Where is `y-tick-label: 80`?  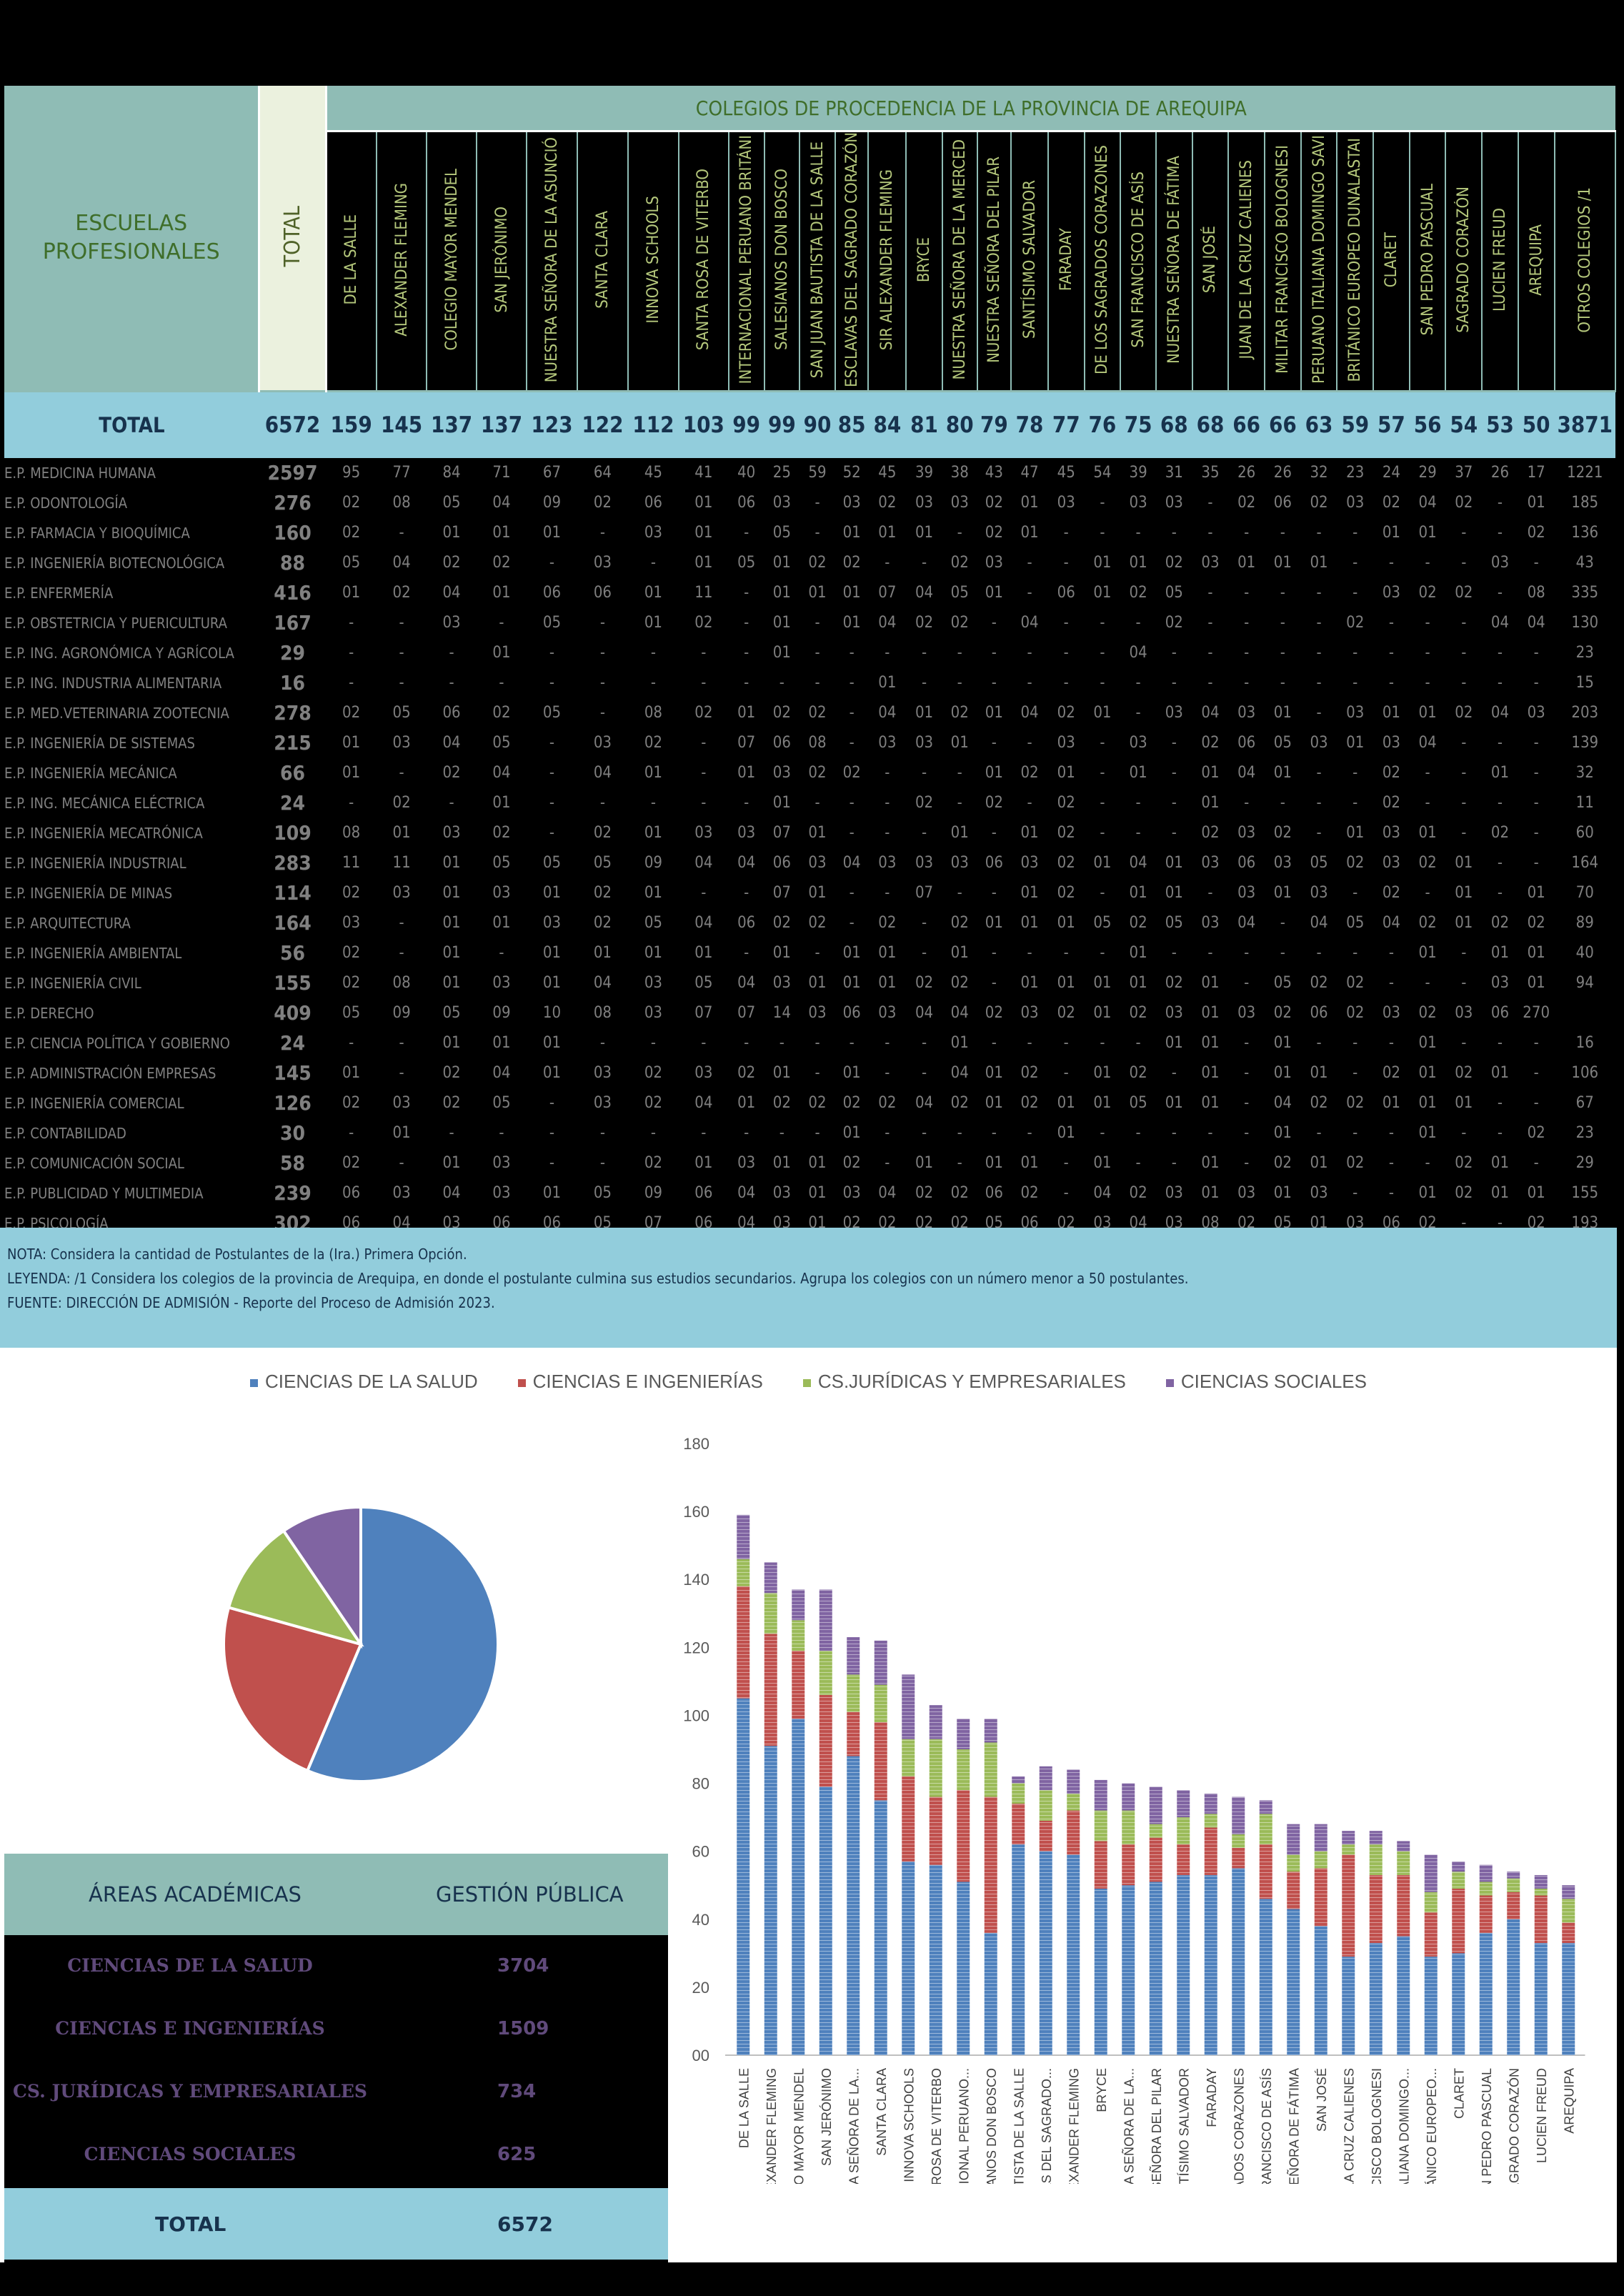
y-tick-label: 80 is located at coordinates (700, 1784).